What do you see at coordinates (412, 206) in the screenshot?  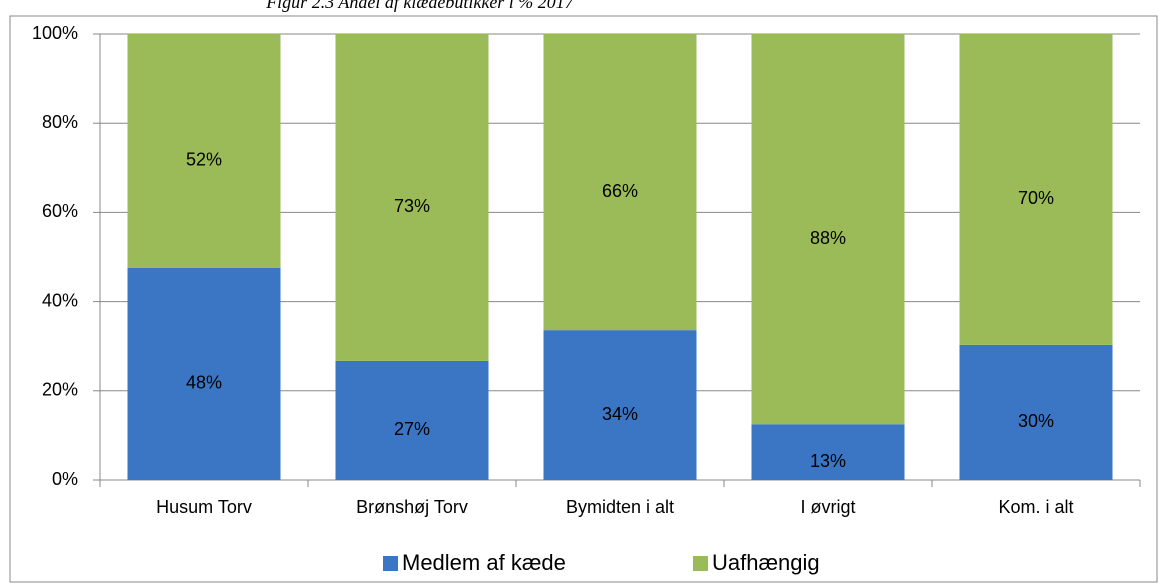 I see `data-label: 73%` at bounding box center [412, 206].